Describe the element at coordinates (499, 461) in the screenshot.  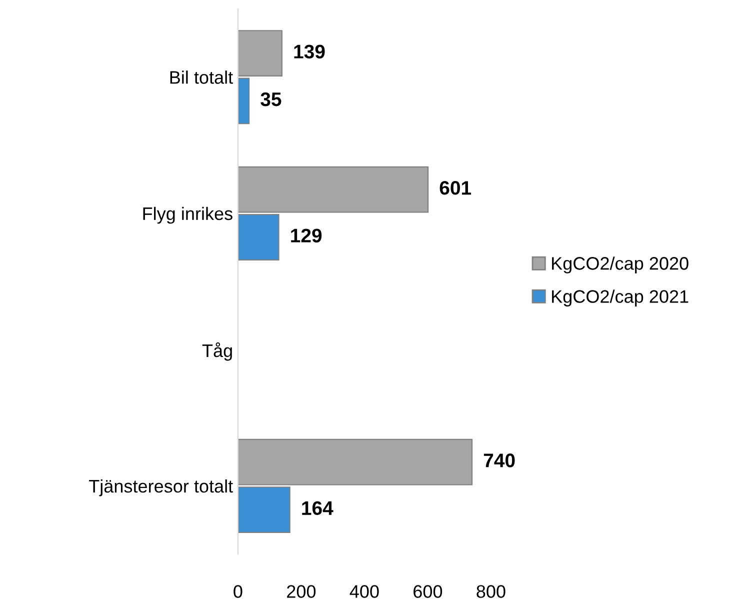
I see `data-label: 740` at that location.